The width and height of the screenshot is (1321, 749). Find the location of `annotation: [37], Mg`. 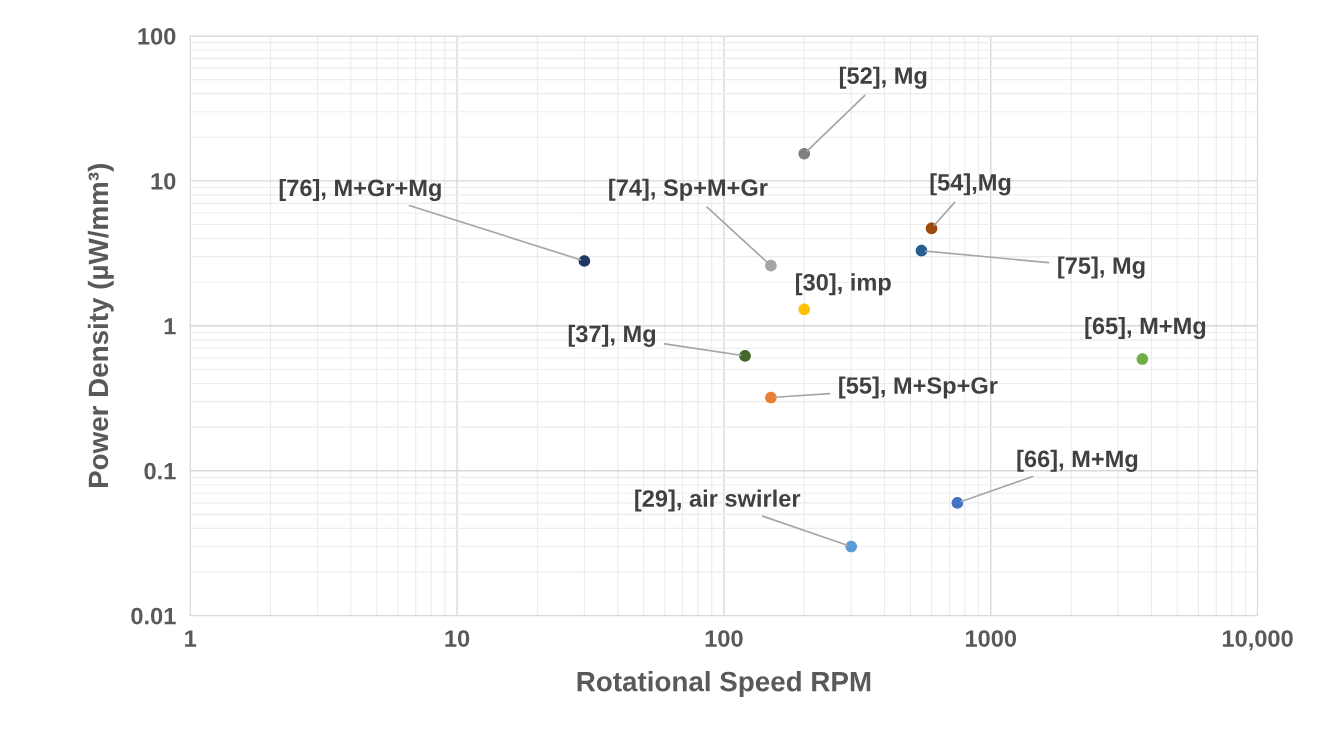

annotation: [37], Mg is located at coordinates (612, 335).